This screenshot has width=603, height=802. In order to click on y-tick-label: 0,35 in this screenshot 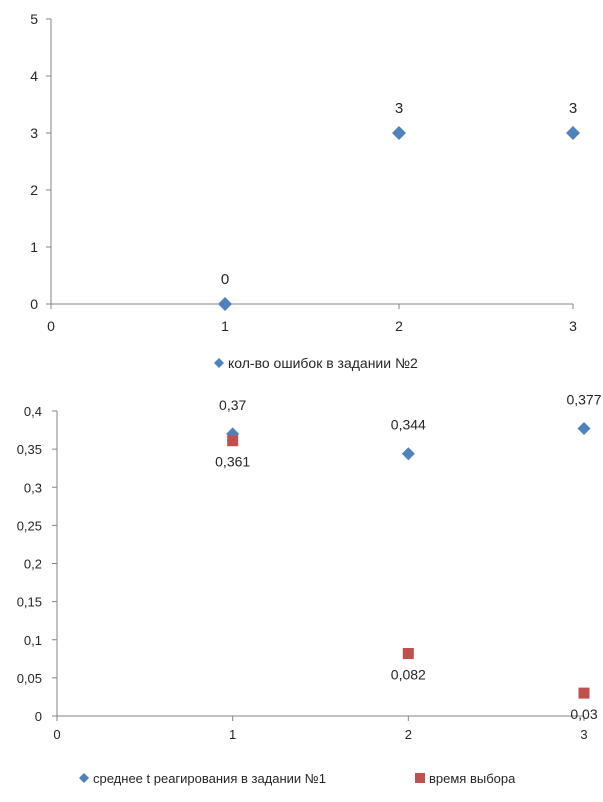, I will do `click(29, 449)`.